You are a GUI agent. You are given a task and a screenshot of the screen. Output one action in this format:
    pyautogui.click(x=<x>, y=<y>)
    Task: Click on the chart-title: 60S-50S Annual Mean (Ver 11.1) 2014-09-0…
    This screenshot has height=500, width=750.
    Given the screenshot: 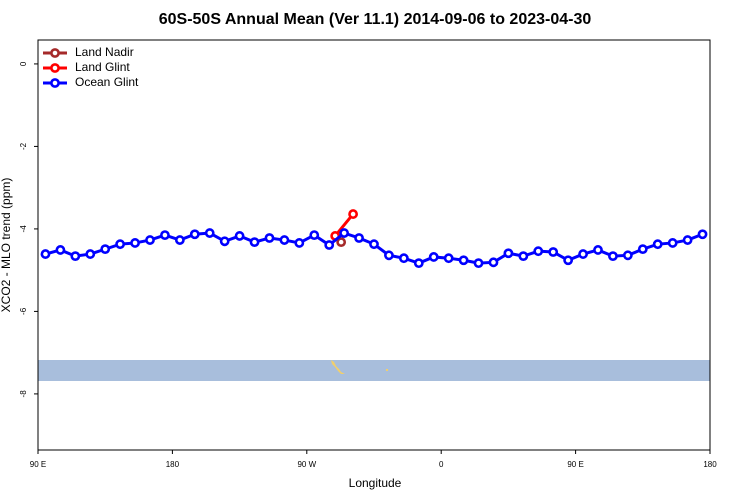 What is the action you would take?
    pyautogui.click(x=375, y=19)
    